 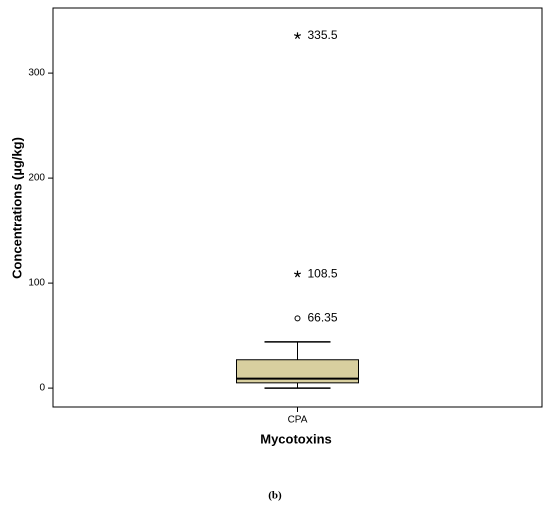 What do you see at coordinates (323, 318) in the screenshot?
I see `outlier-label: 66.35` at bounding box center [323, 318].